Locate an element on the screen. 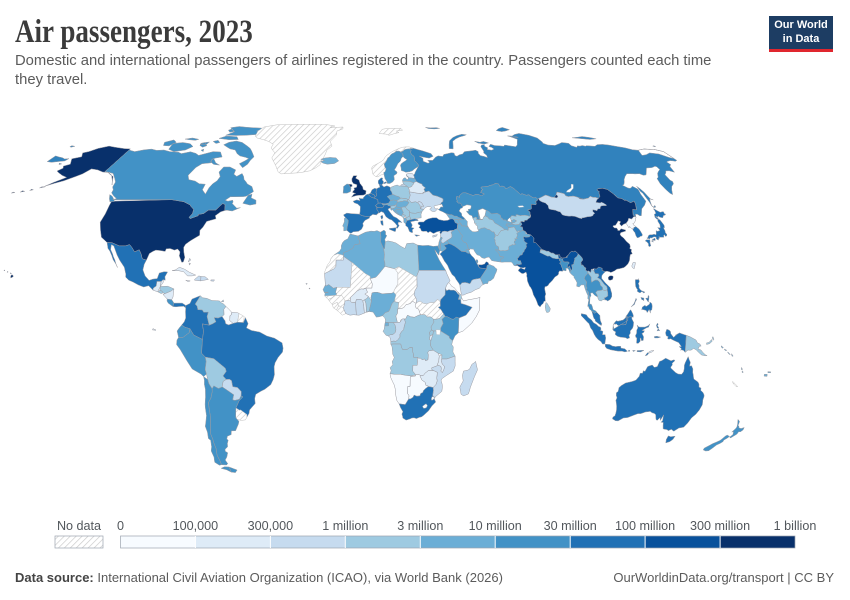 The image size is (850, 600). svg-text: 1 million is located at coordinates (345, 526).